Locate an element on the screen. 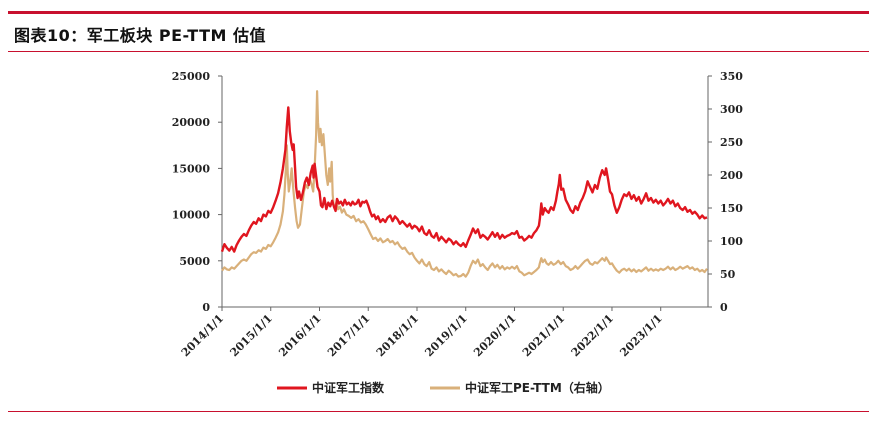 This screenshot has width=877, height=423. legend-label-pe: 中证军工PE-TTM（右轴） is located at coordinates (537, 387).